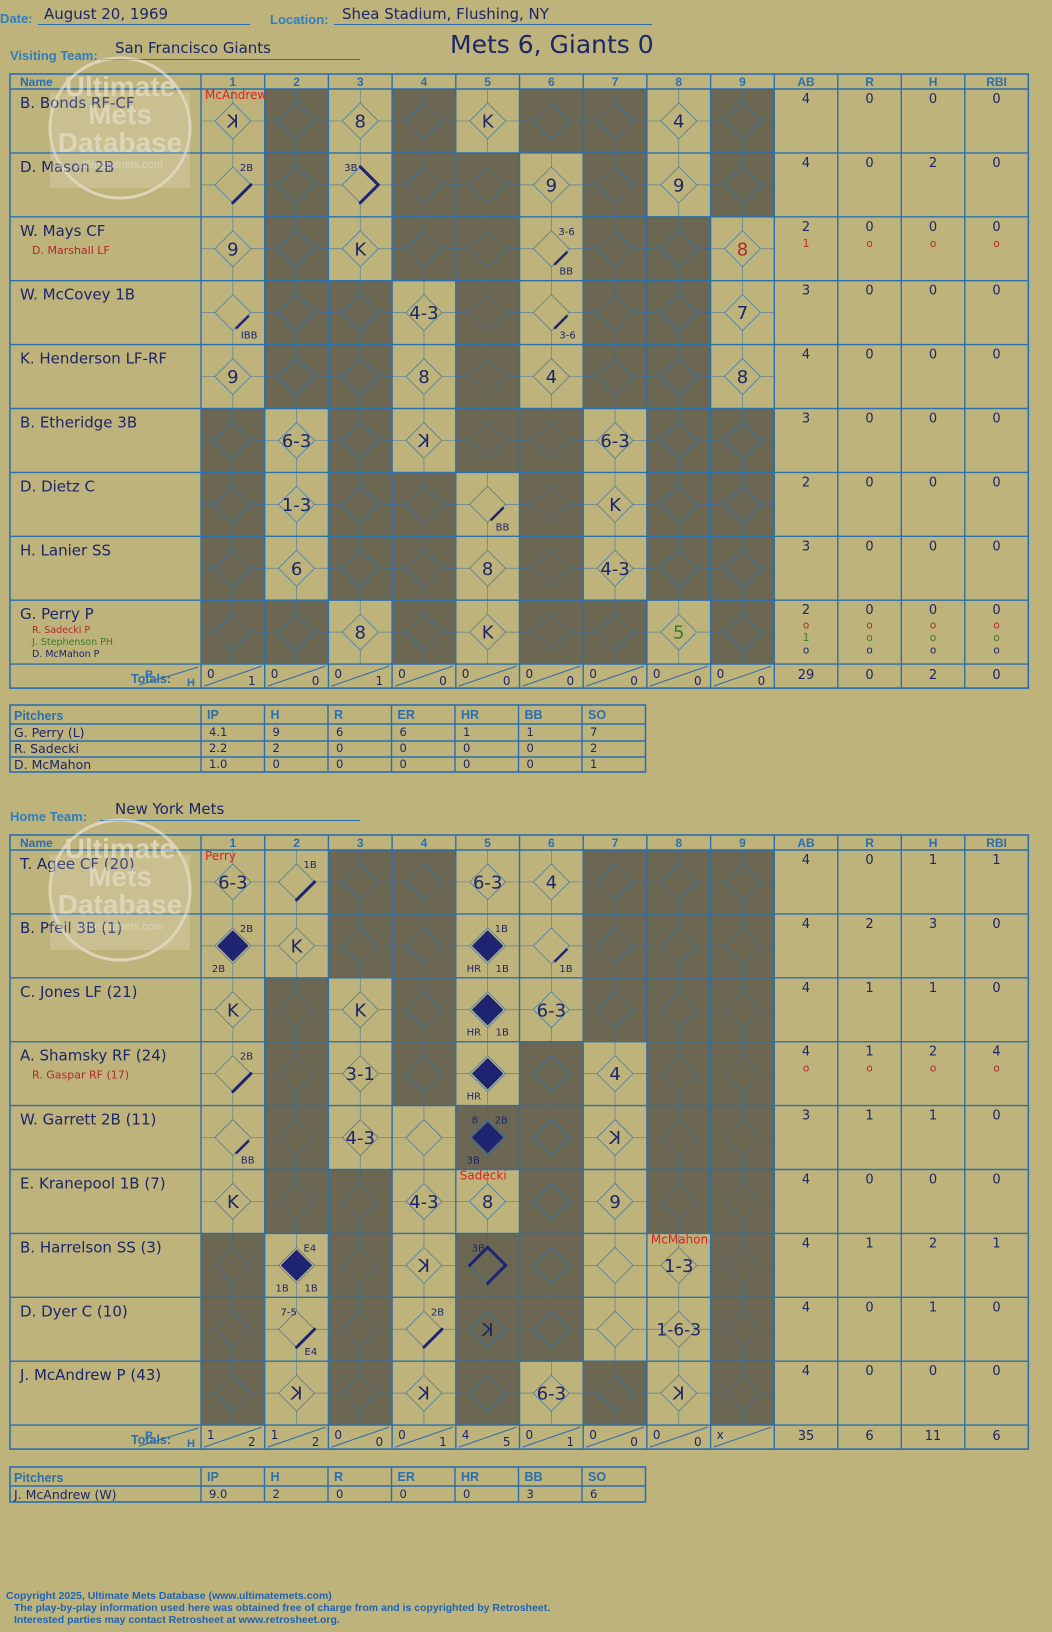  I want to click on batter-ab: 1, so click(806, 244).